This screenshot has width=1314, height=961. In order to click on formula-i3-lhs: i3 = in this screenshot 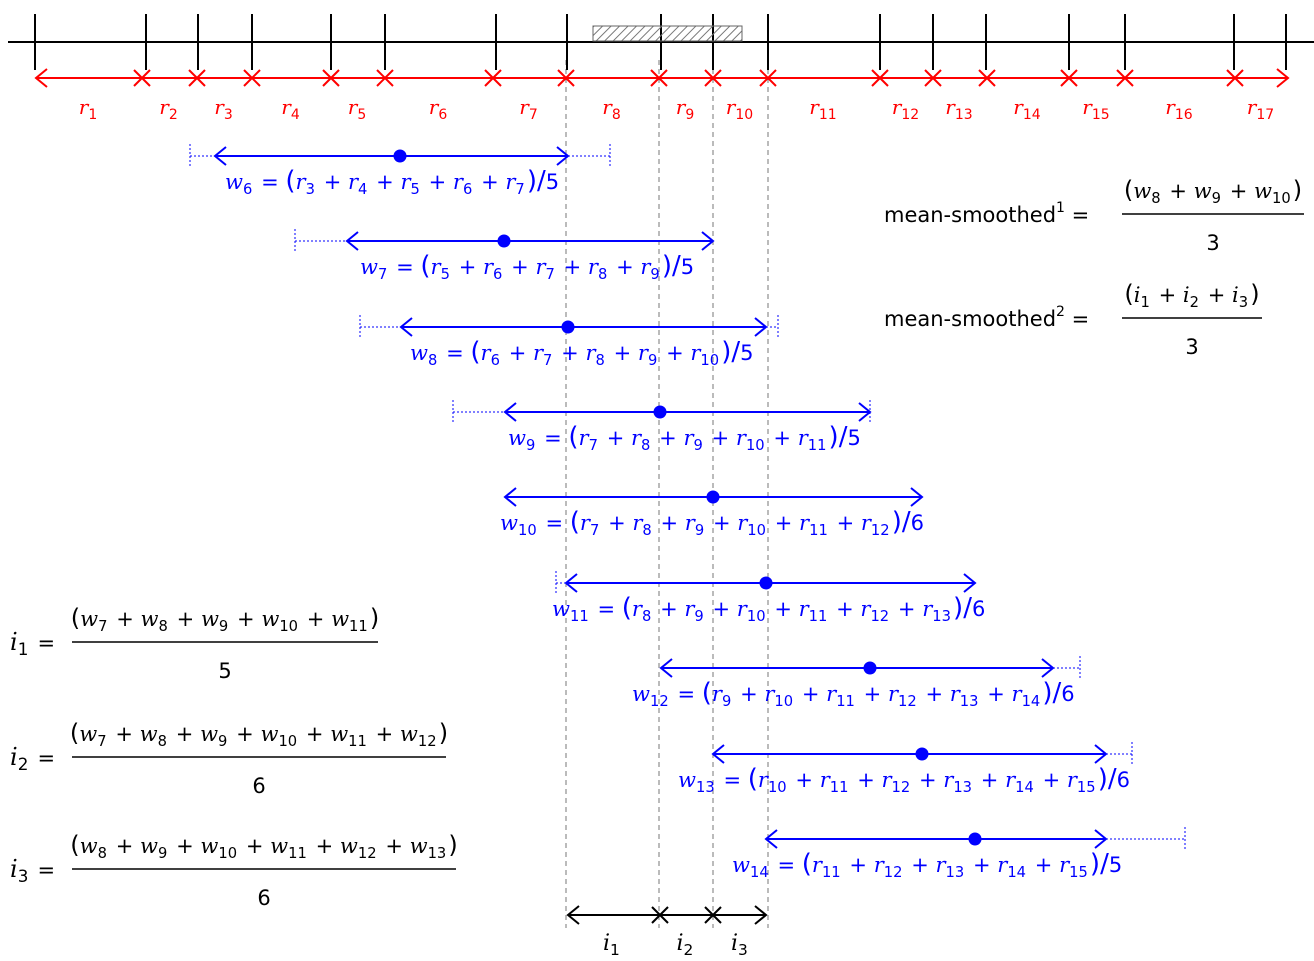, I will do `click(32, 870)`.